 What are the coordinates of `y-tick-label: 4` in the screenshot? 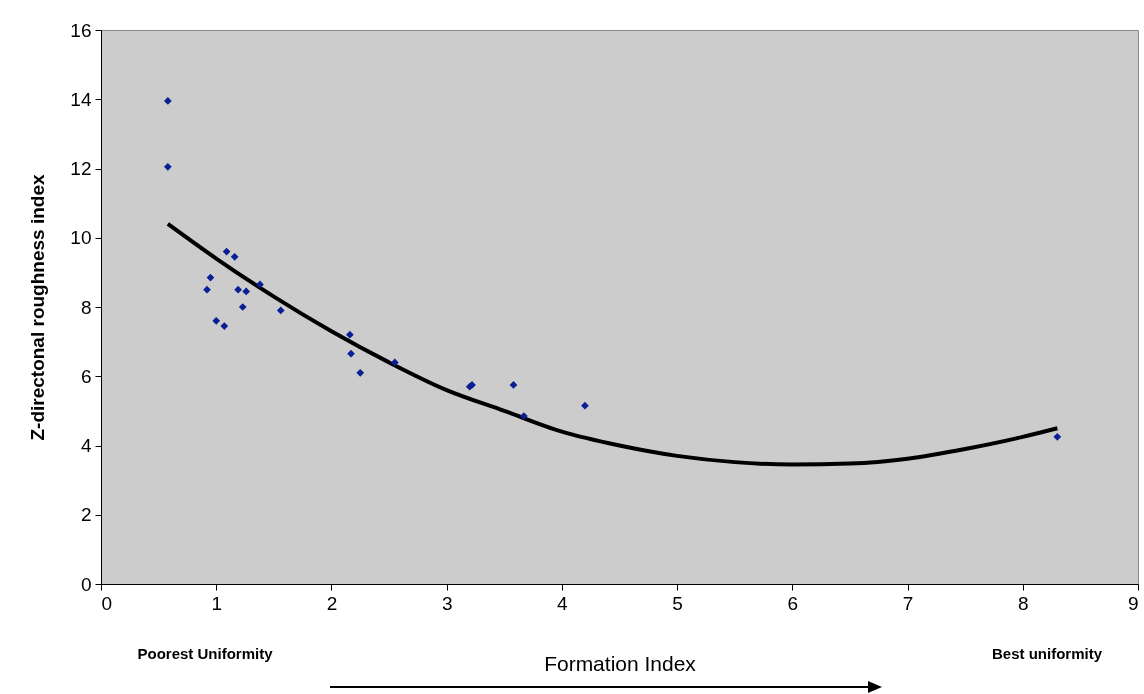 It's located at (86, 445).